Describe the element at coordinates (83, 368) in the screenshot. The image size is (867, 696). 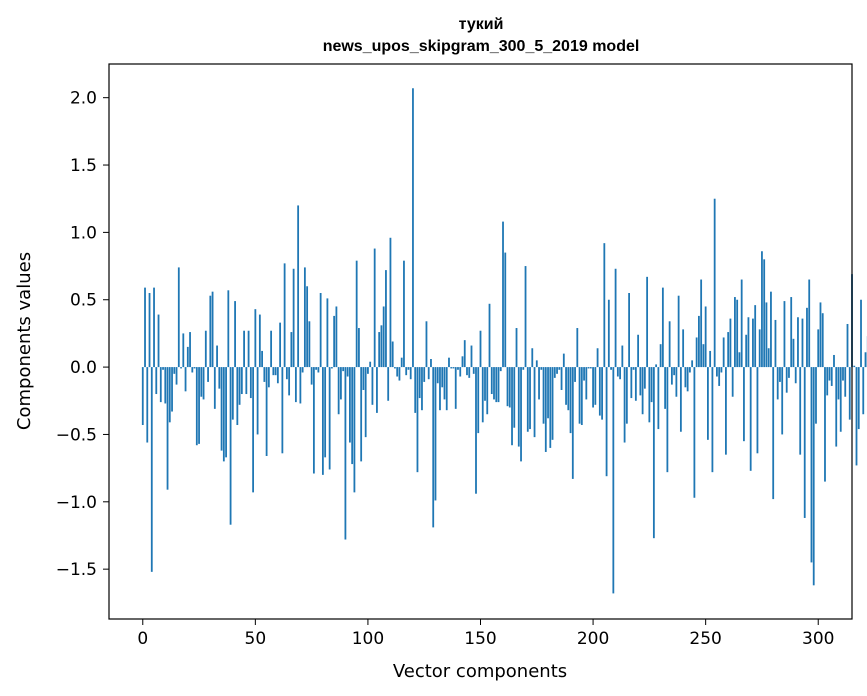
I see `y-tick-label: 0.0` at that location.